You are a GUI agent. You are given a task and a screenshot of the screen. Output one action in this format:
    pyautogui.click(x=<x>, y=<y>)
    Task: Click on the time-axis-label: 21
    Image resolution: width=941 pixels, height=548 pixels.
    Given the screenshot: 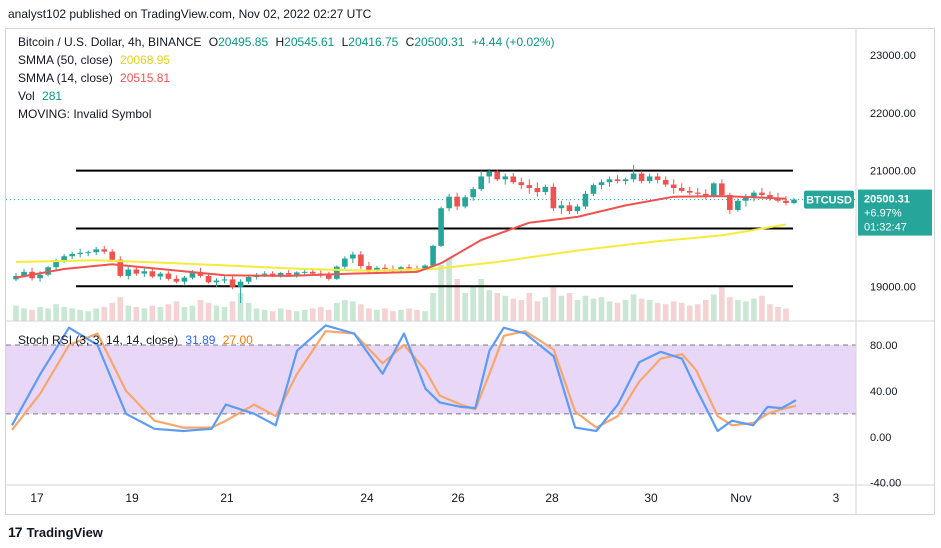 What is the action you would take?
    pyautogui.click(x=227, y=498)
    